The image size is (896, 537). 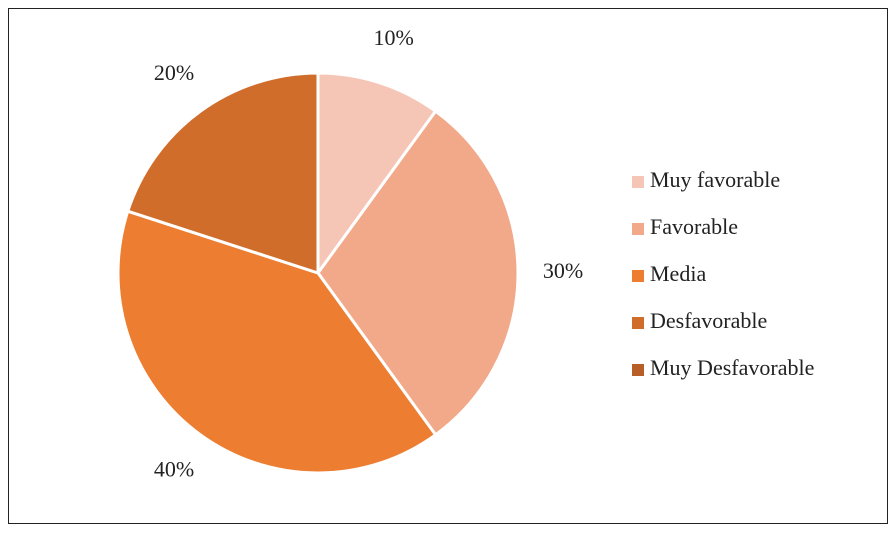 What do you see at coordinates (174, 72) in the screenshot?
I see `data-label: 20%` at bounding box center [174, 72].